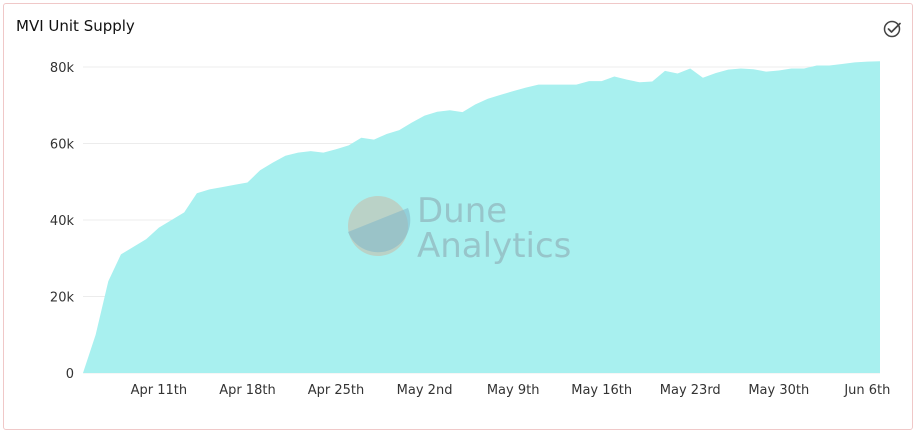 The height and width of the screenshot is (437, 920). Describe the element at coordinates (690, 390) in the screenshot. I see `x-tick-label: May 23rd` at that location.